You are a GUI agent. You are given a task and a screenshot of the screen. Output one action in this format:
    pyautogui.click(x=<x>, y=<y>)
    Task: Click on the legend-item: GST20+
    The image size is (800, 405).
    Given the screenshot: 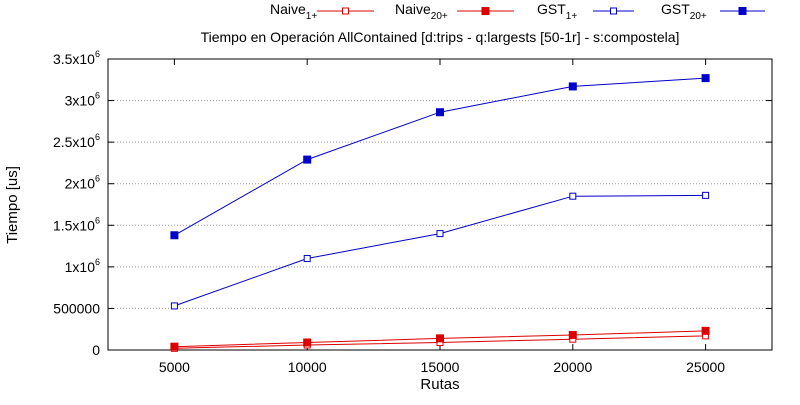 What is the action you would take?
    pyautogui.click(x=713, y=11)
    